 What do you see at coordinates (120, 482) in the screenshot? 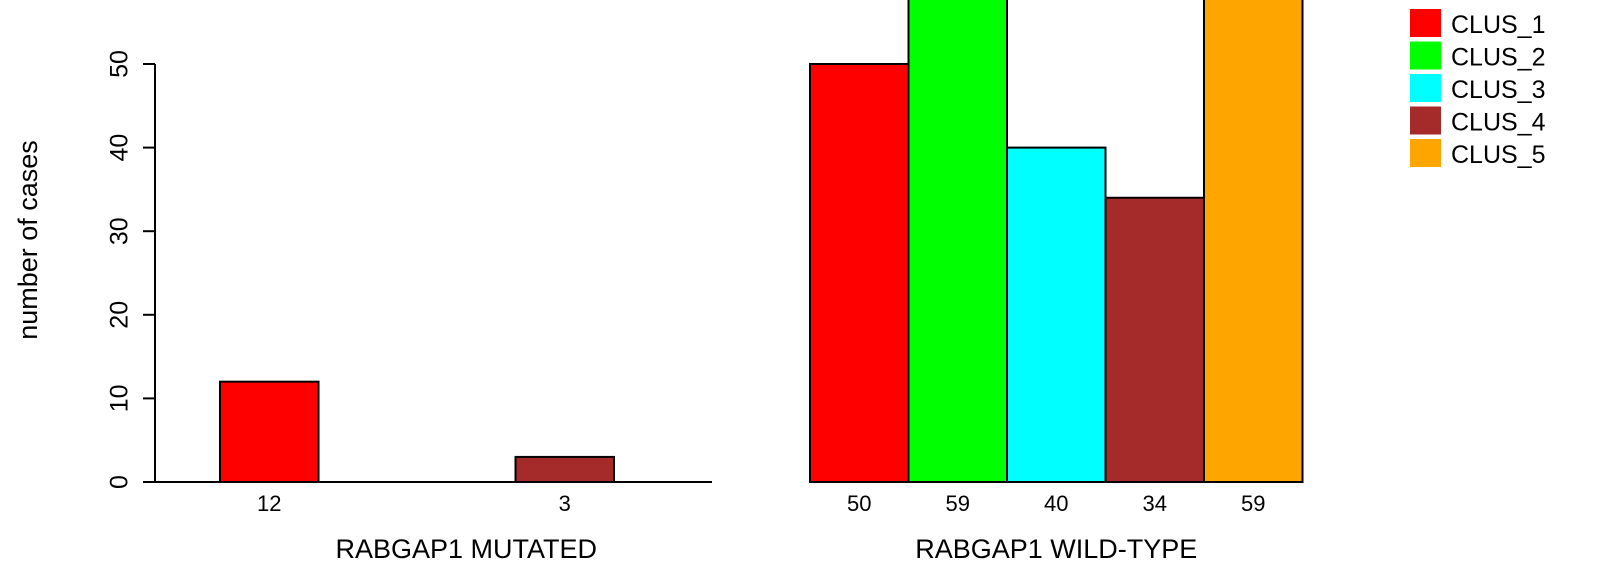
I see `y-tick-label: 0` at bounding box center [120, 482].